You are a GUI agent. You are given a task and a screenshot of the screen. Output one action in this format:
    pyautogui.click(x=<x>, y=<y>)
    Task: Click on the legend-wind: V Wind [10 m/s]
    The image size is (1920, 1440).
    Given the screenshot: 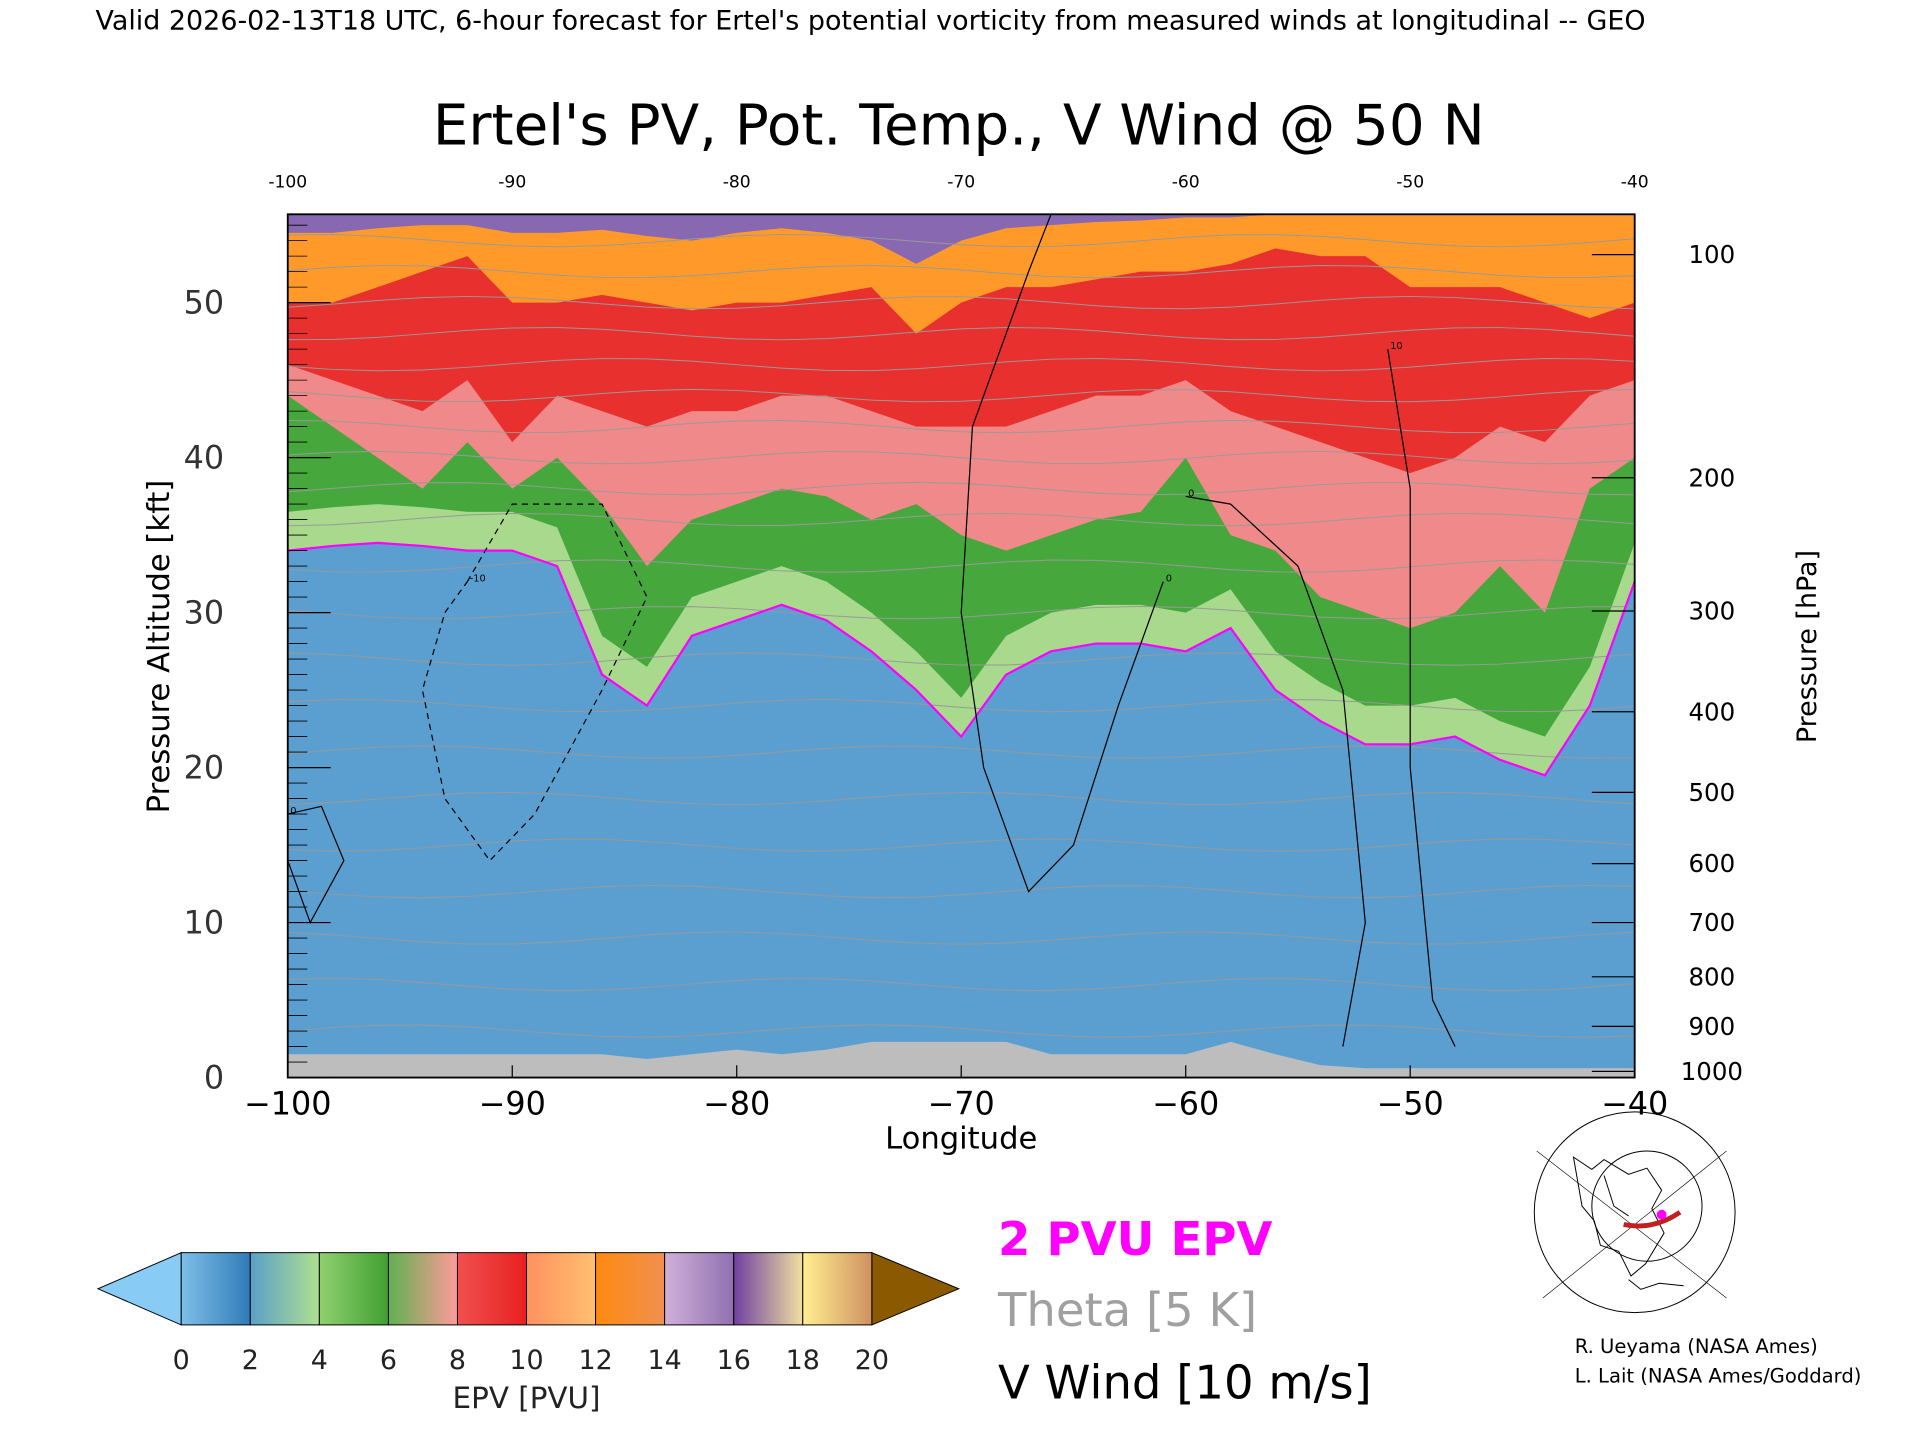 What is the action you would take?
    pyautogui.click(x=1185, y=1382)
    